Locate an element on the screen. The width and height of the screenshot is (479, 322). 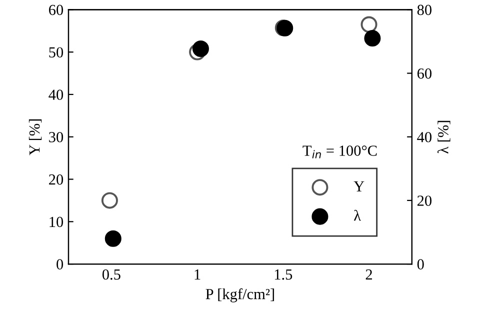
y-axis-title: Y [%] is located at coordinates (35, 137).